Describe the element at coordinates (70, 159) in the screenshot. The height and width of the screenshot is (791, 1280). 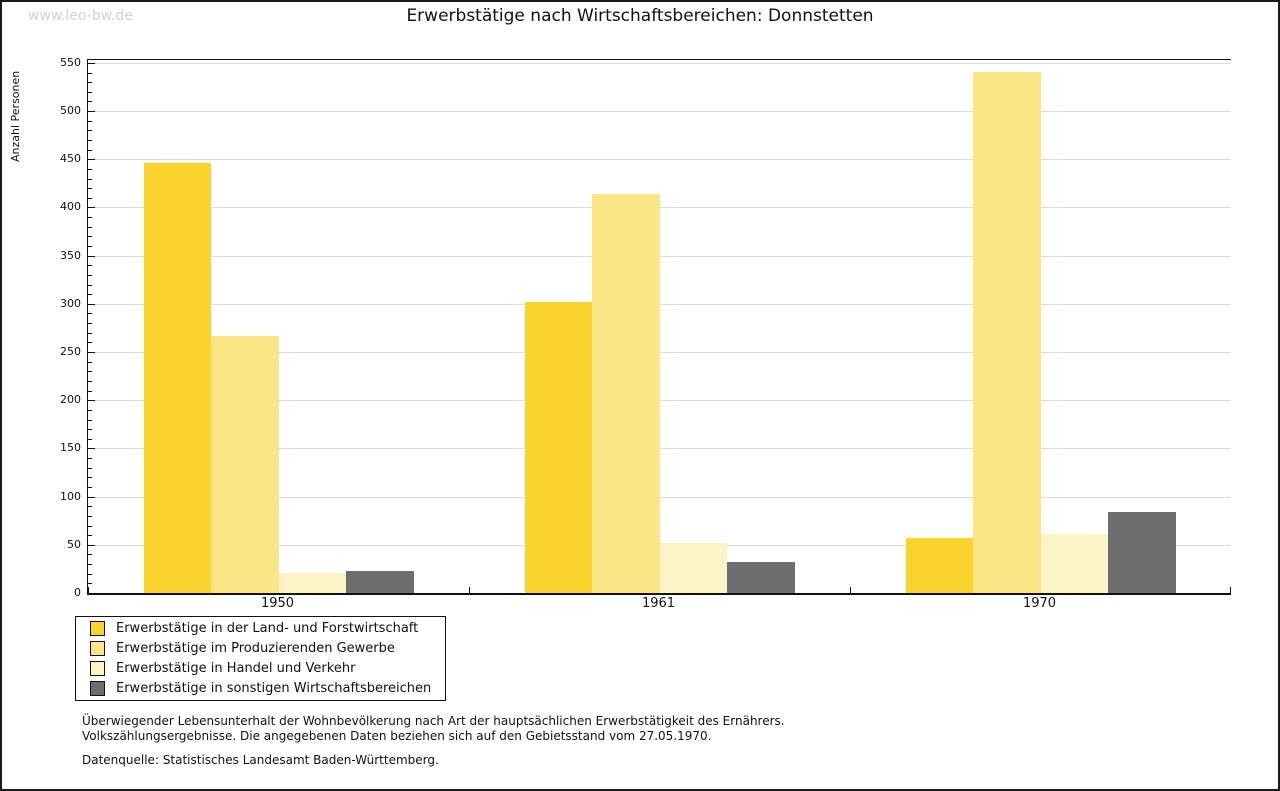
I see `y-tick-label-450: 450` at that location.